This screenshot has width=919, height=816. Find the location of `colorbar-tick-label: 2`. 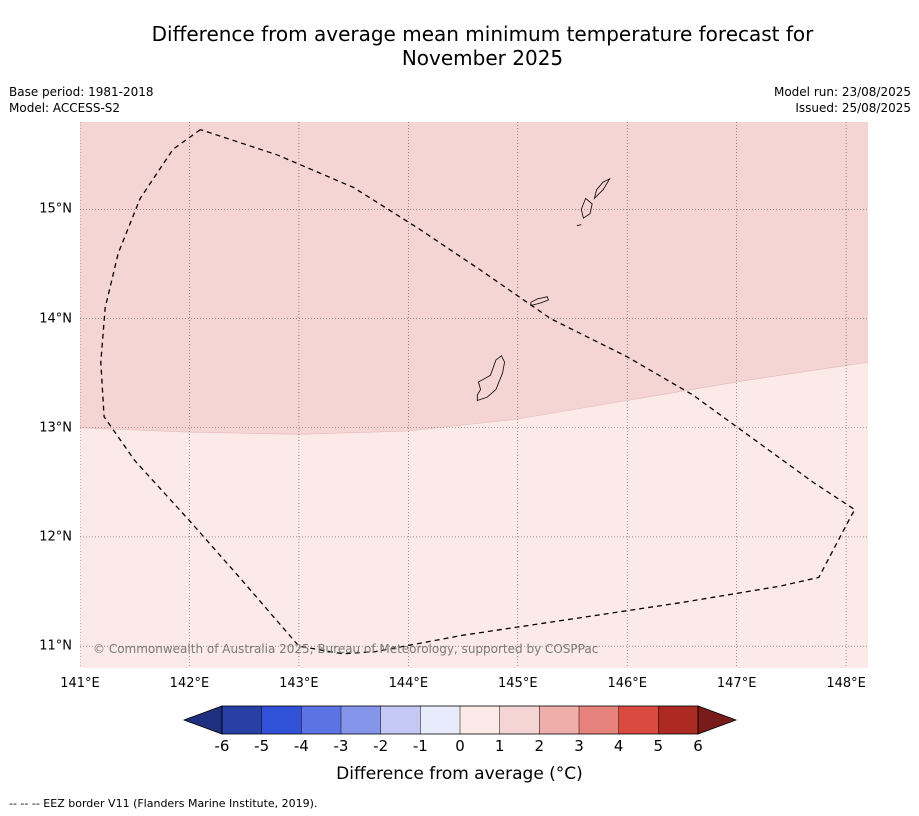

colorbar-tick-label: 2 is located at coordinates (539, 746).